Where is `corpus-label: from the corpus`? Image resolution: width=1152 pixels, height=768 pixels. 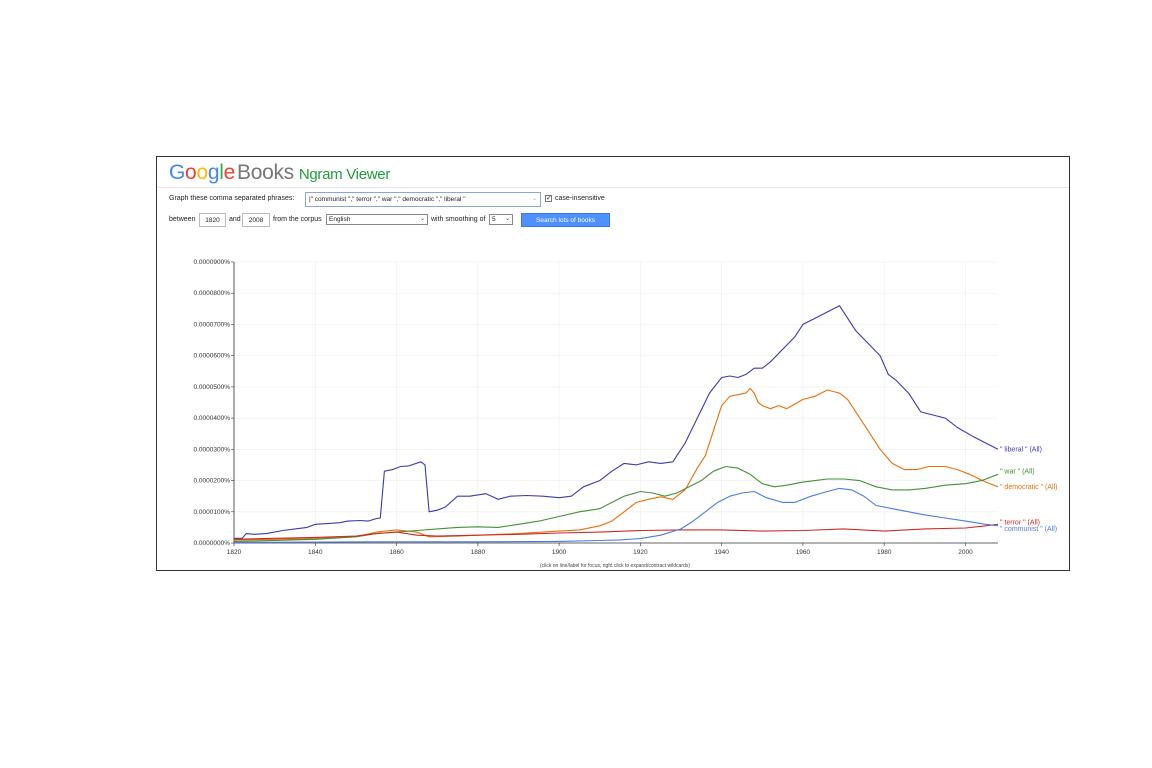
corpus-label: from the corpus is located at coordinates (297, 219).